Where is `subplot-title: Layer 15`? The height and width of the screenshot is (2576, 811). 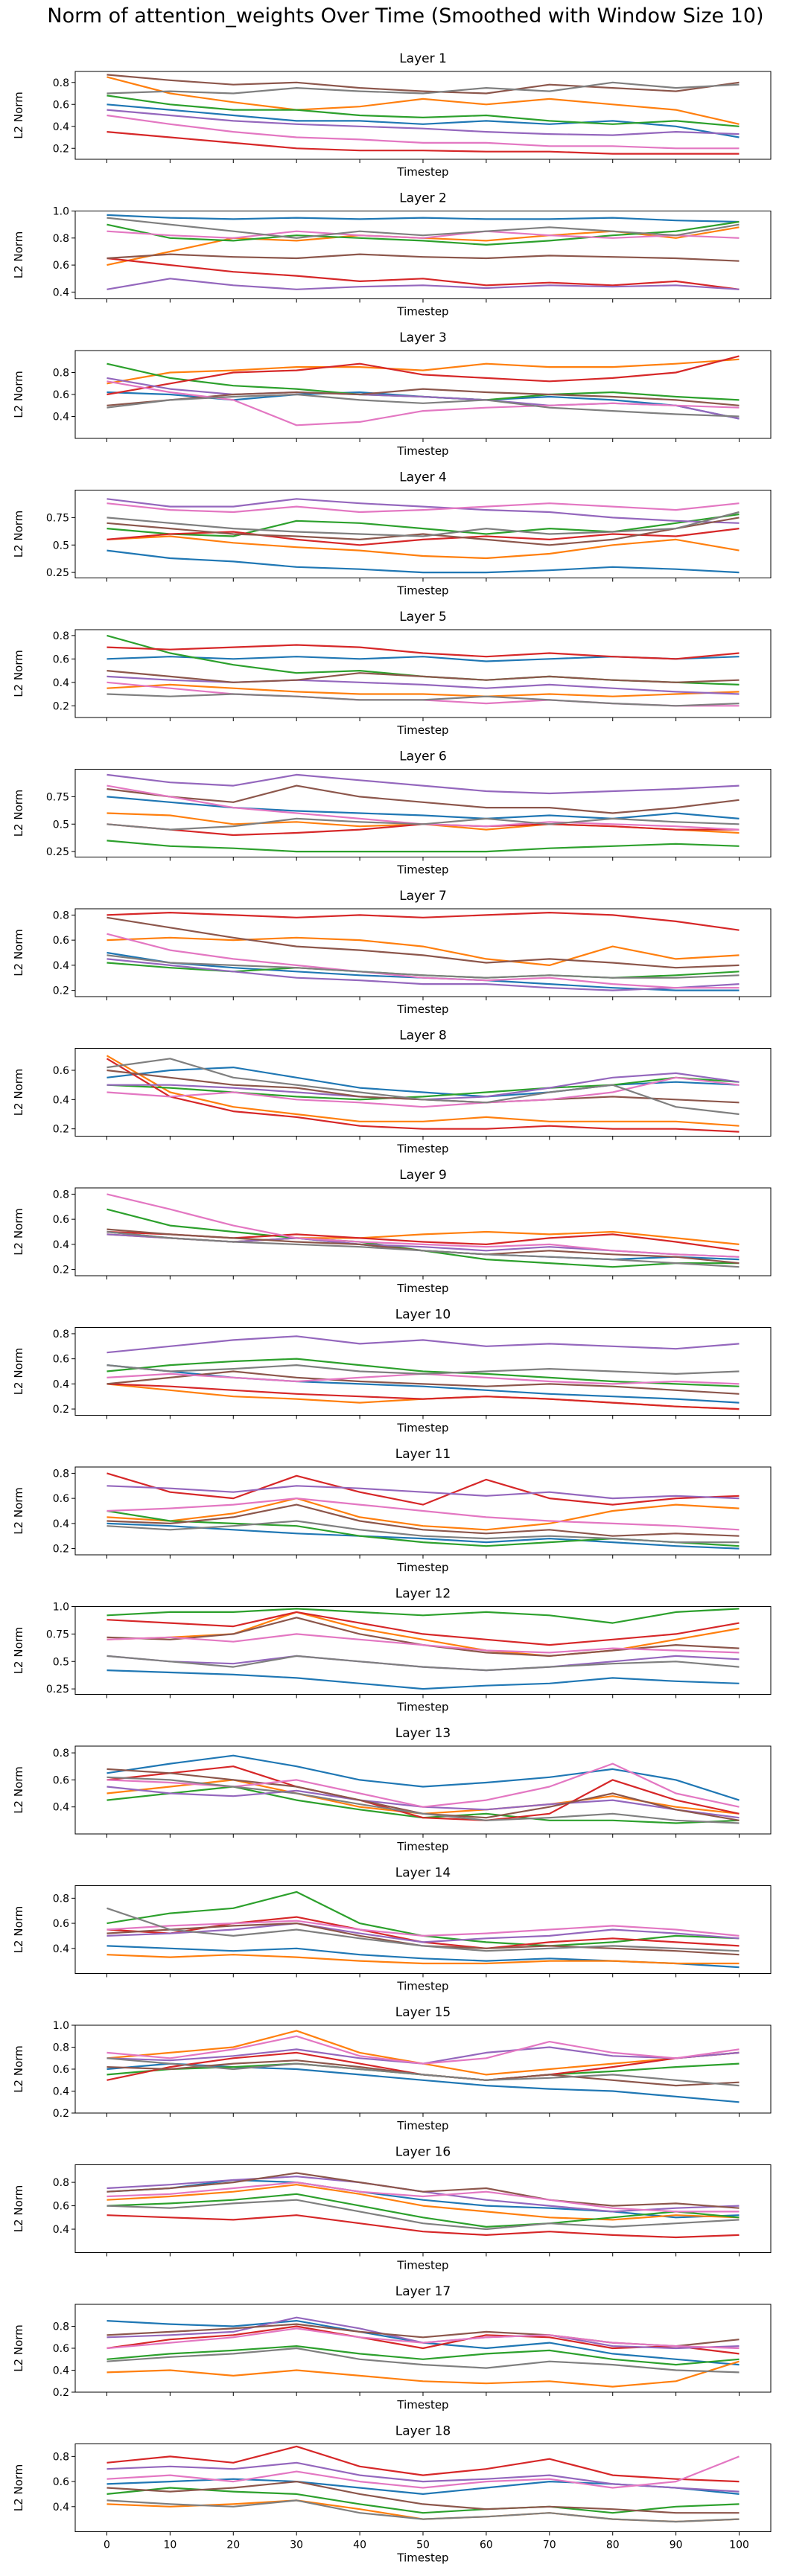
subplot-title: Layer 15 is located at coordinates (423, 2013).